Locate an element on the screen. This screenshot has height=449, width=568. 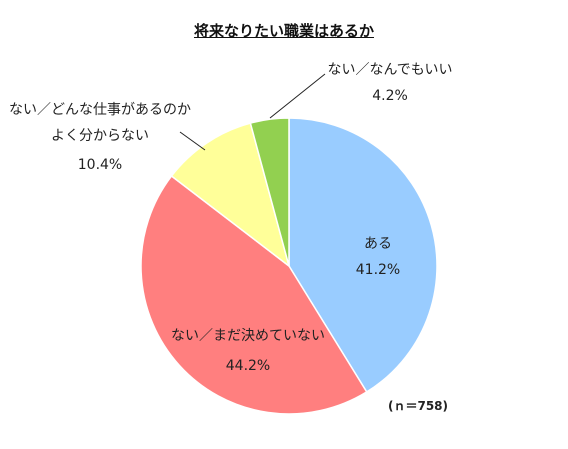
slice-label: ない／まだ決めていない is located at coordinates (248, 336).